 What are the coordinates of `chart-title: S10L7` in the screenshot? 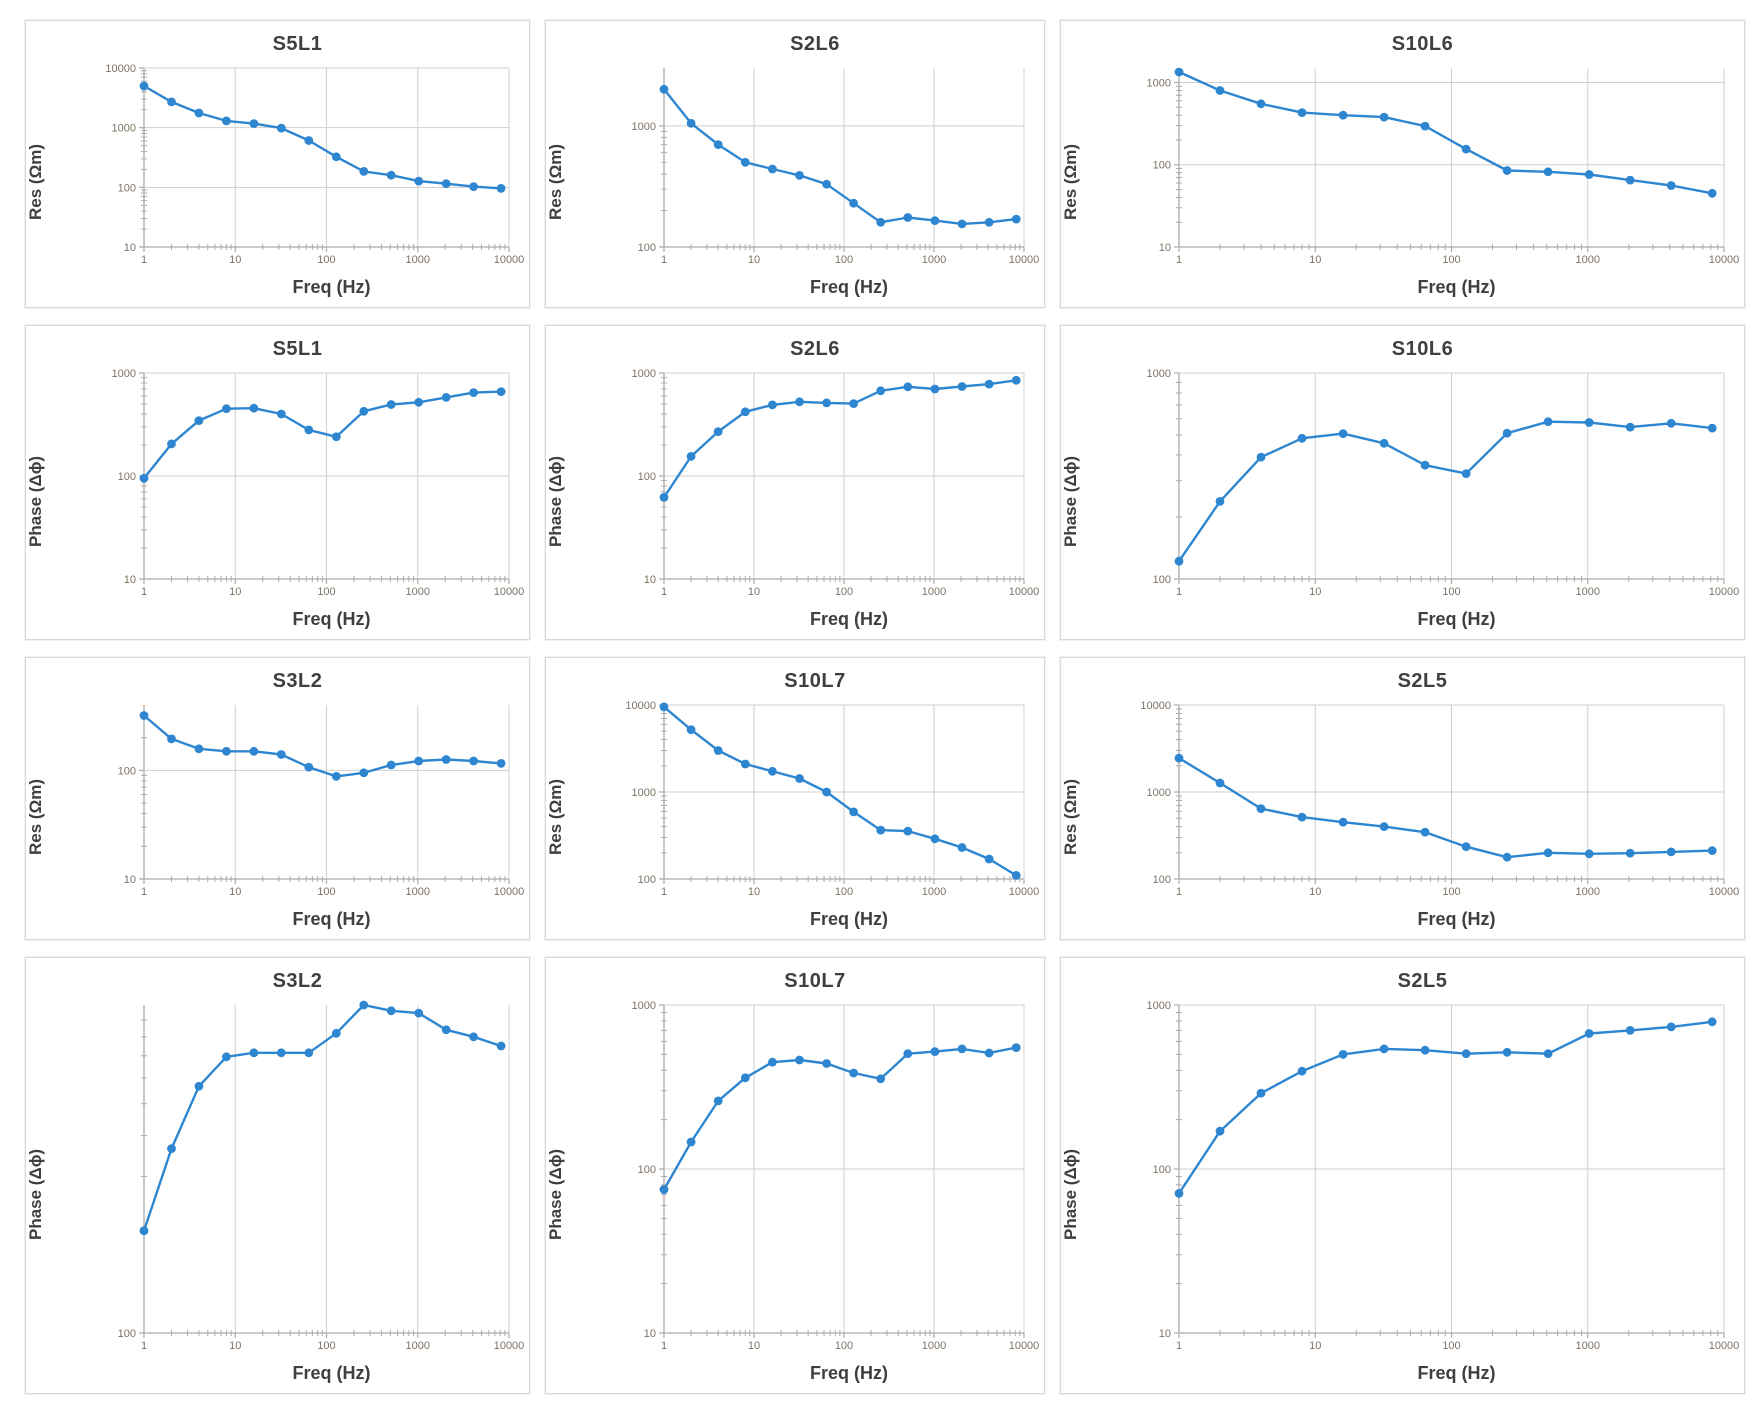 It's located at (815, 681).